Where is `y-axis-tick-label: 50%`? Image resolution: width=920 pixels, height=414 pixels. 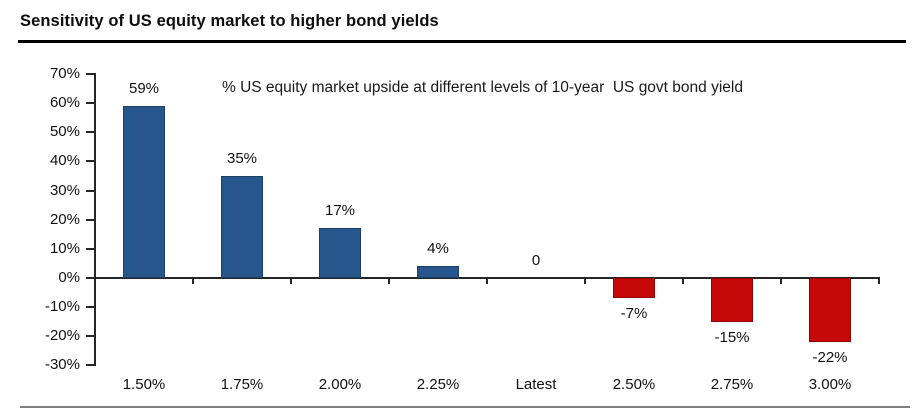
y-axis-tick-label: 50% is located at coordinates (64, 132).